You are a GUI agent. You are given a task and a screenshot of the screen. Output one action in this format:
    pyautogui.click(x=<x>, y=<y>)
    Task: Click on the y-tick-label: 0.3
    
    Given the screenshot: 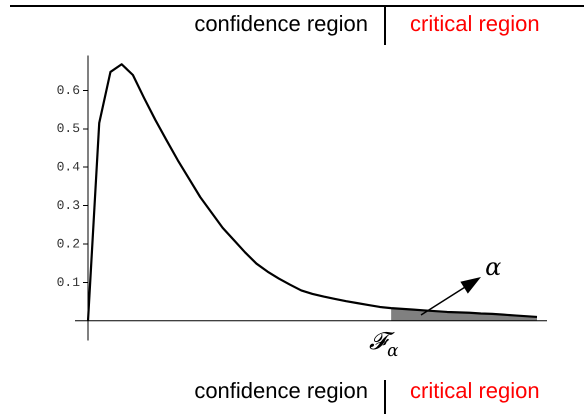 What is the action you would take?
    pyautogui.click(x=68, y=206)
    